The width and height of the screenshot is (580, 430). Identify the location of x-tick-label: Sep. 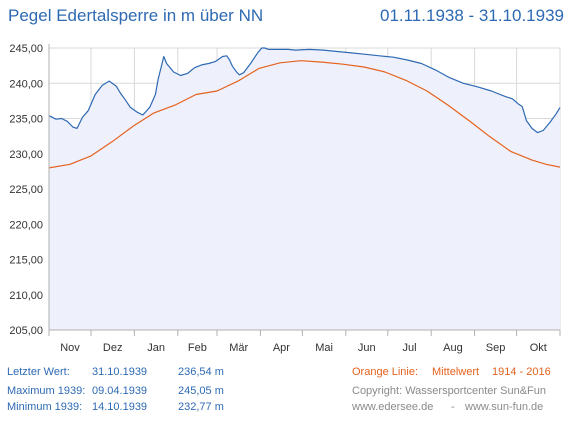
(496, 348).